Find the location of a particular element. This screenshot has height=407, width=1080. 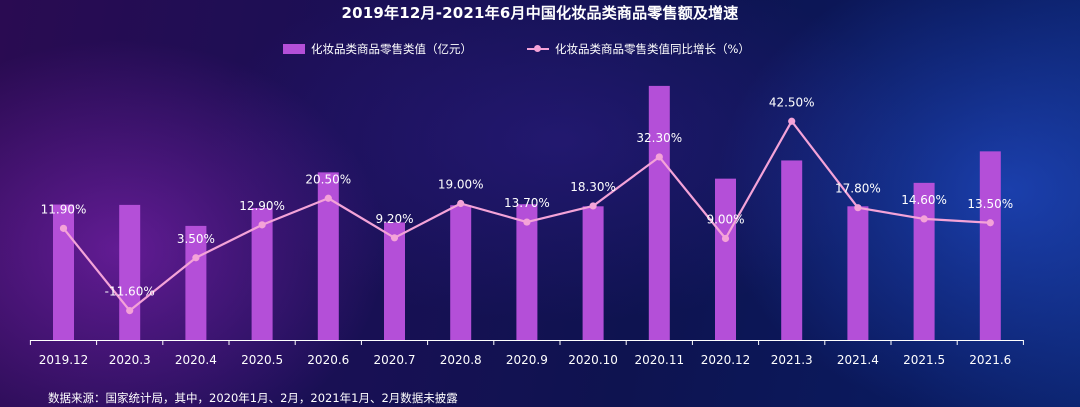

x-tick-label: 2021.6 is located at coordinates (990, 360).